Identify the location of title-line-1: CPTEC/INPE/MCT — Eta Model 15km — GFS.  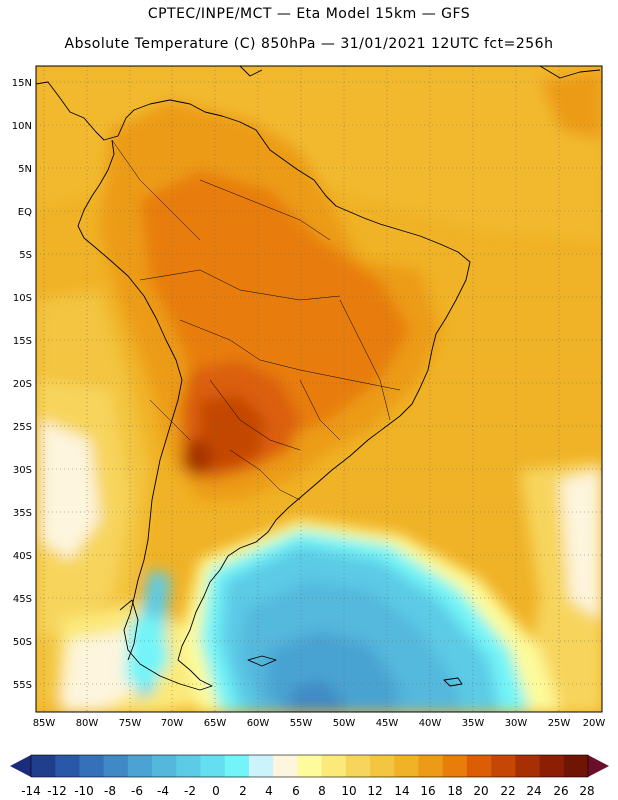
(309, 14).